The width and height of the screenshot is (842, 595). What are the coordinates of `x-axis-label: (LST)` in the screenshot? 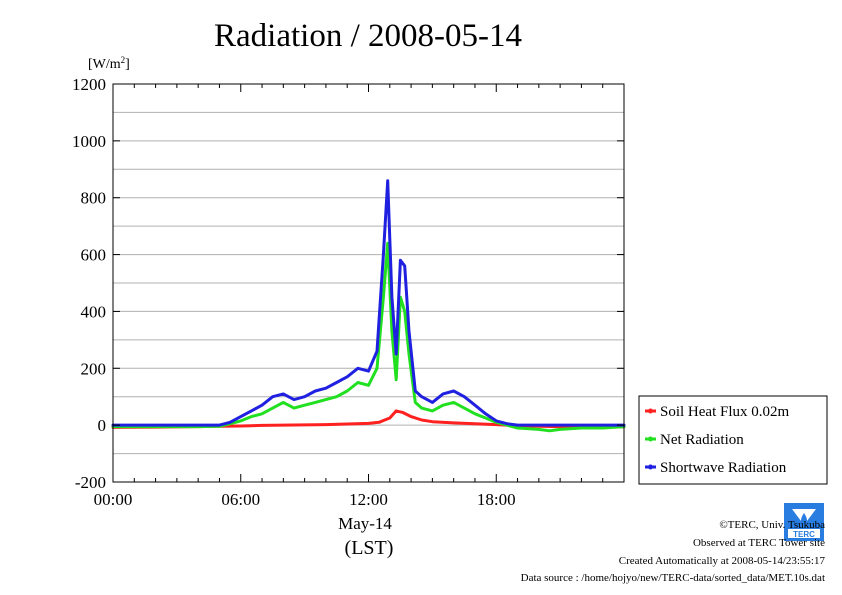 It's located at (369, 548).